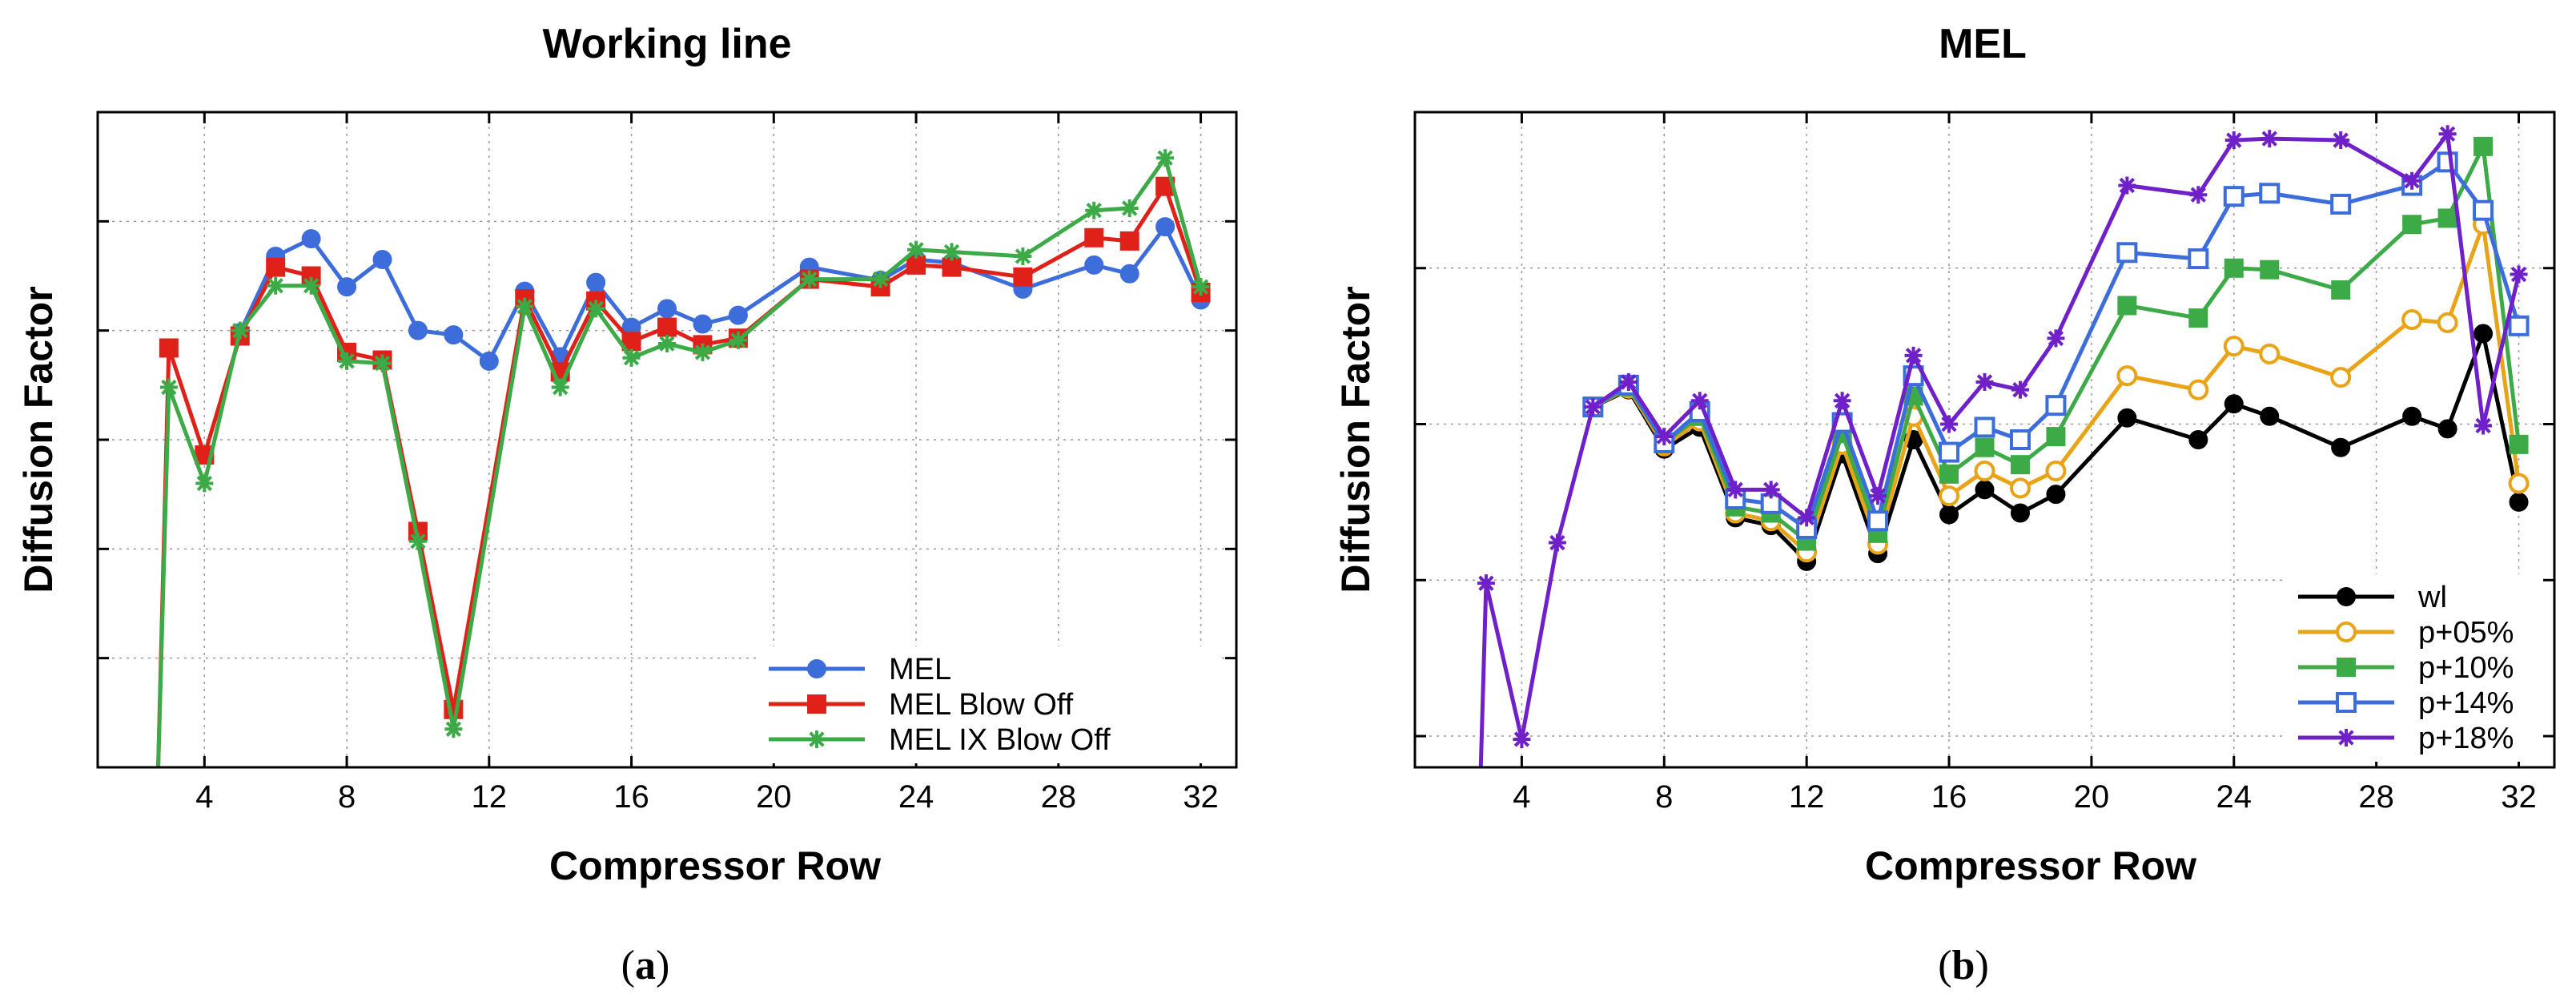 Image resolution: width=2576 pixels, height=1002 pixels. I want to click on legend-label: p+05%, so click(2466, 633).